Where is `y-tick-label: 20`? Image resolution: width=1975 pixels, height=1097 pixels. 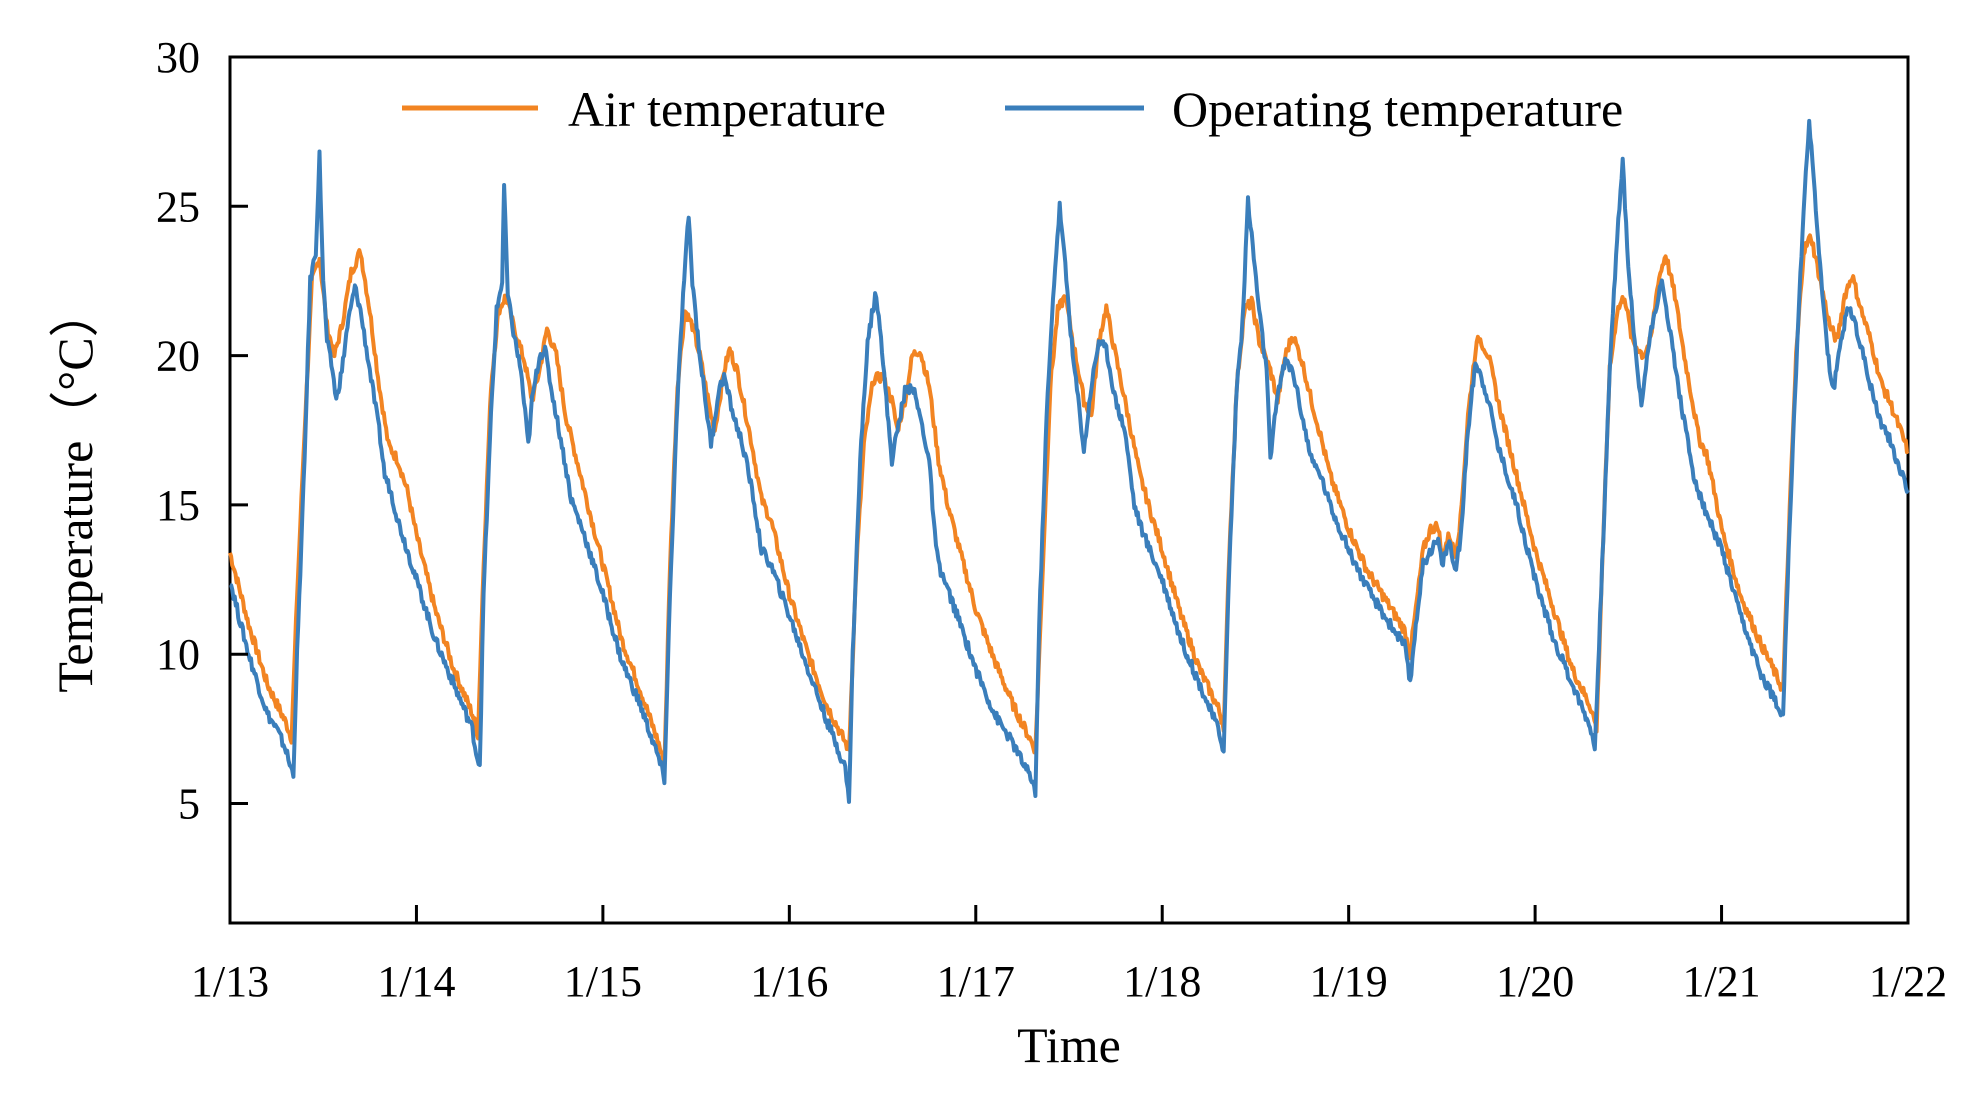 y-tick-label: 20 is located at coordinates (178, 356).